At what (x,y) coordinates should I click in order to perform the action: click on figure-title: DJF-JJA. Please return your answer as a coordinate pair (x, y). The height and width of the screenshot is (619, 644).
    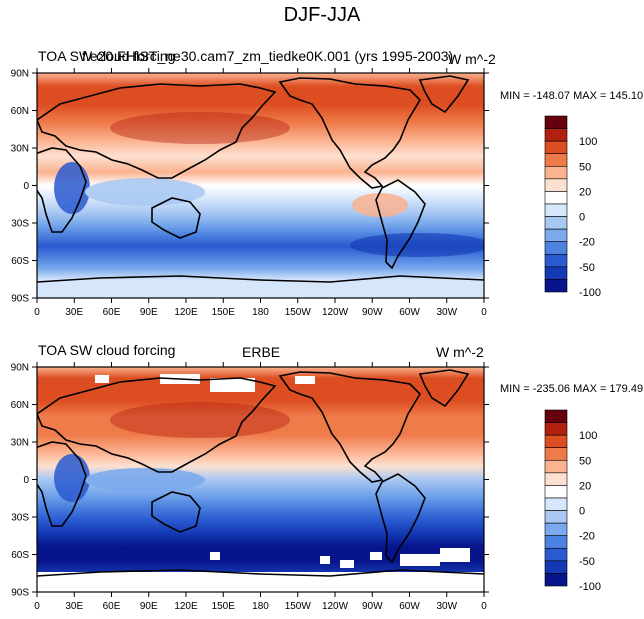
    Looking at the image, I should click on (322, 15).